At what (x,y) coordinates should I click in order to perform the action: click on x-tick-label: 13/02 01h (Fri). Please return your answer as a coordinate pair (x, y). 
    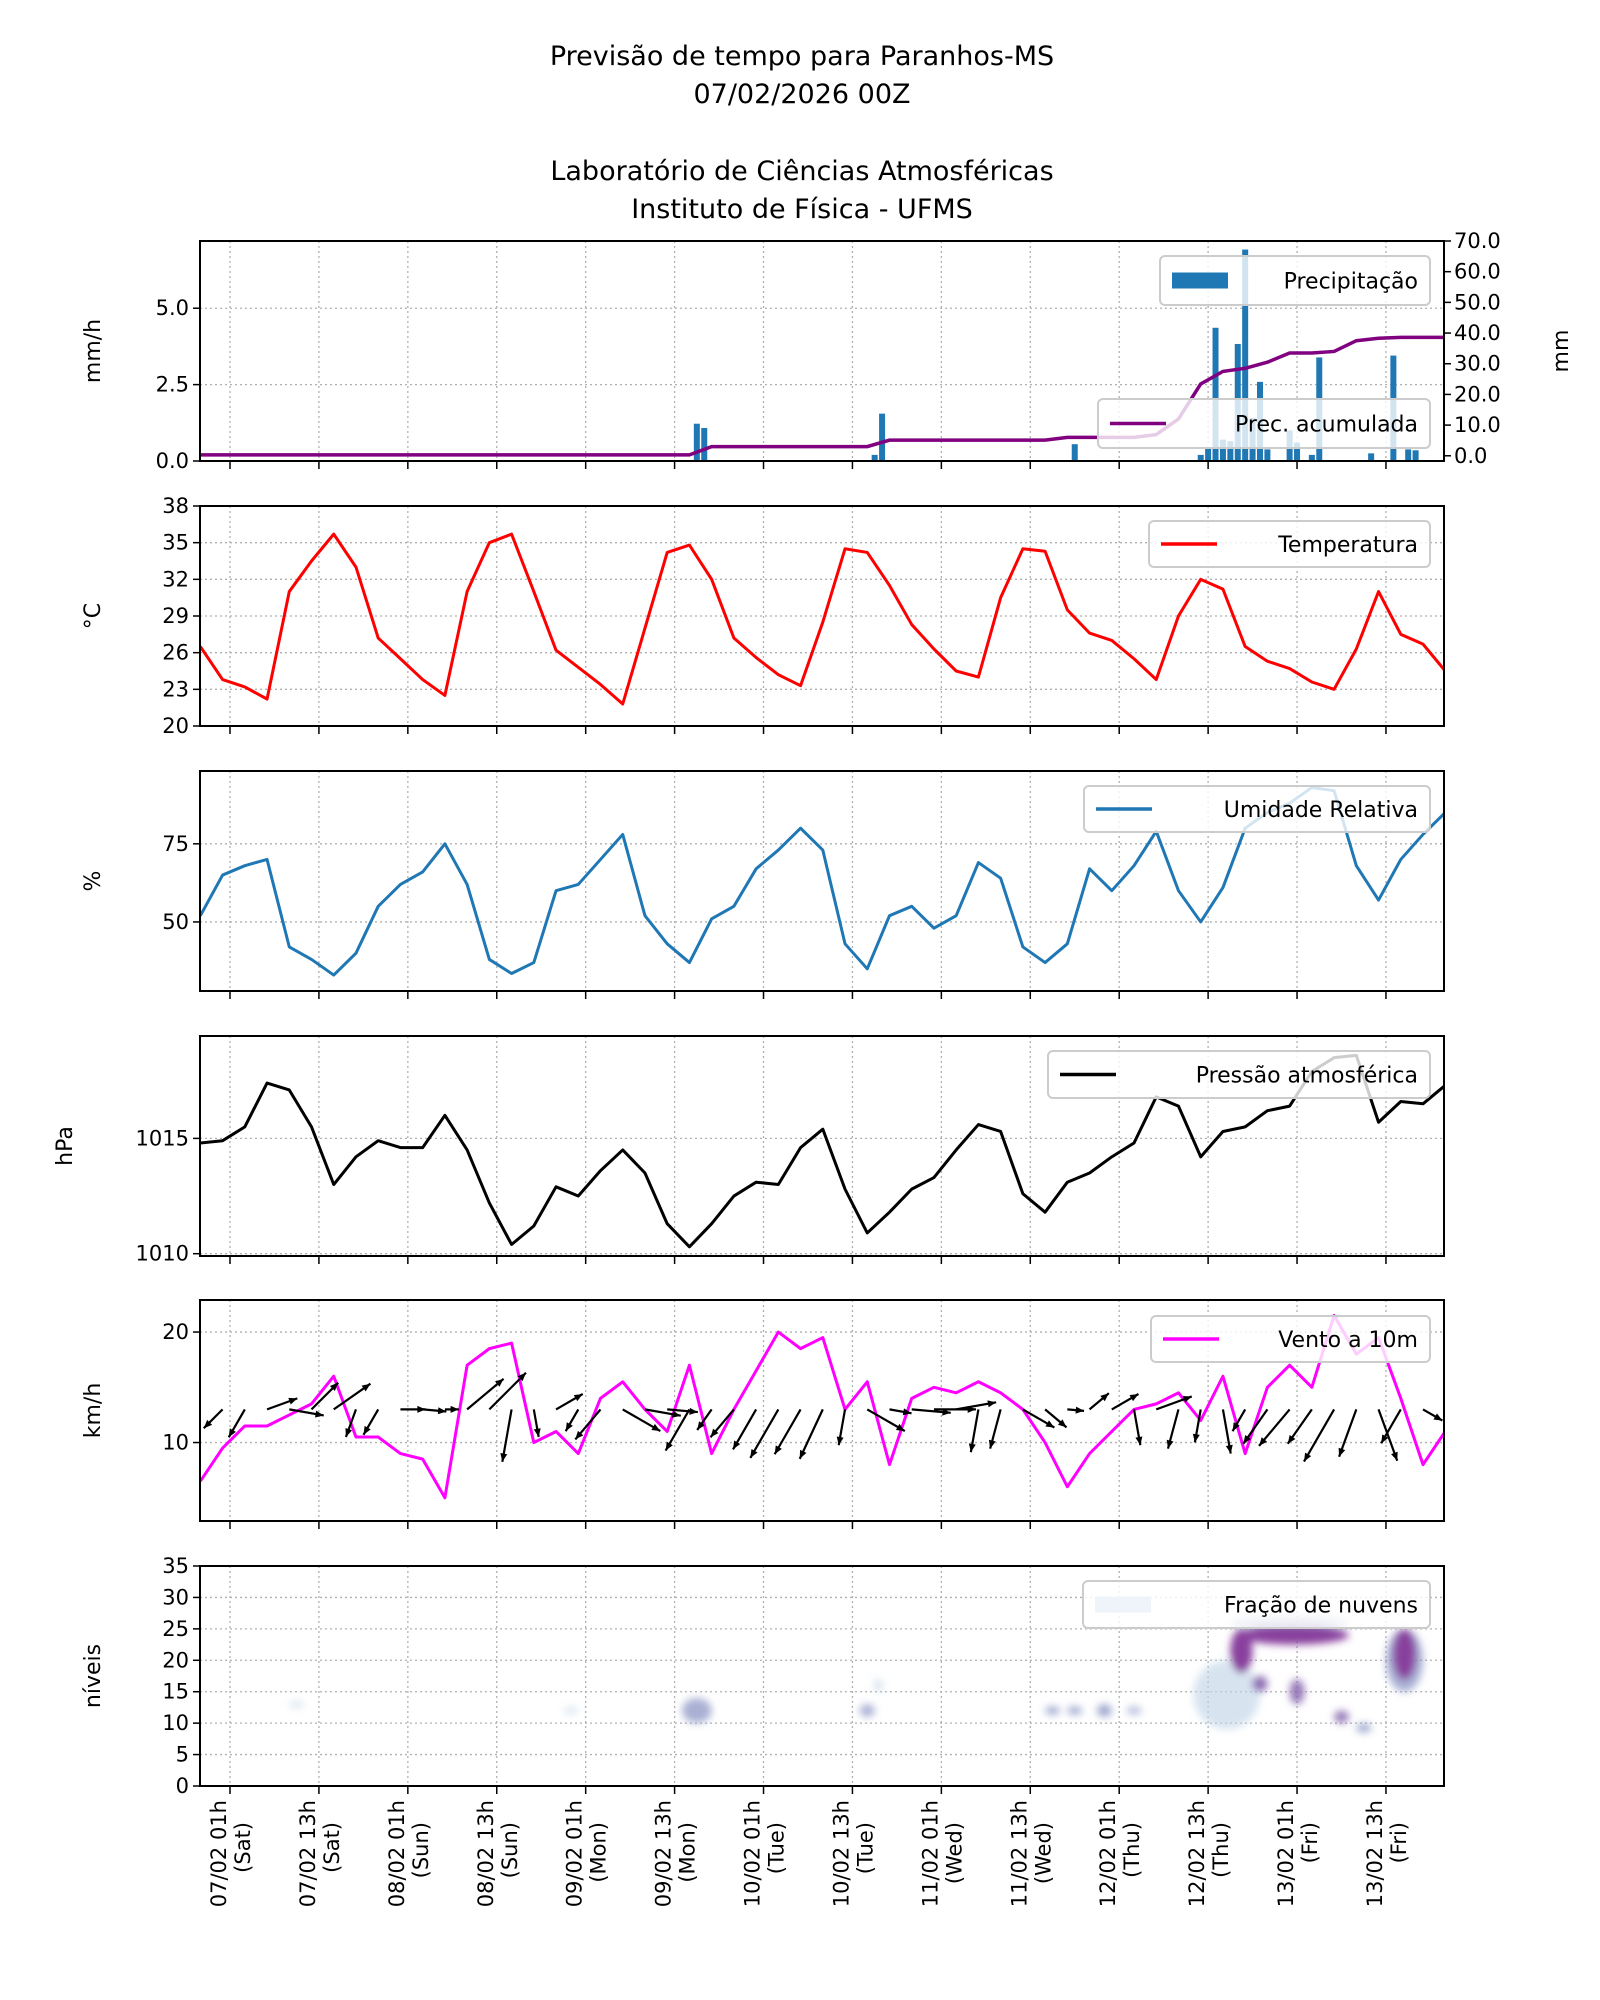
    Looking at the image, I should click on (1298, 1853).